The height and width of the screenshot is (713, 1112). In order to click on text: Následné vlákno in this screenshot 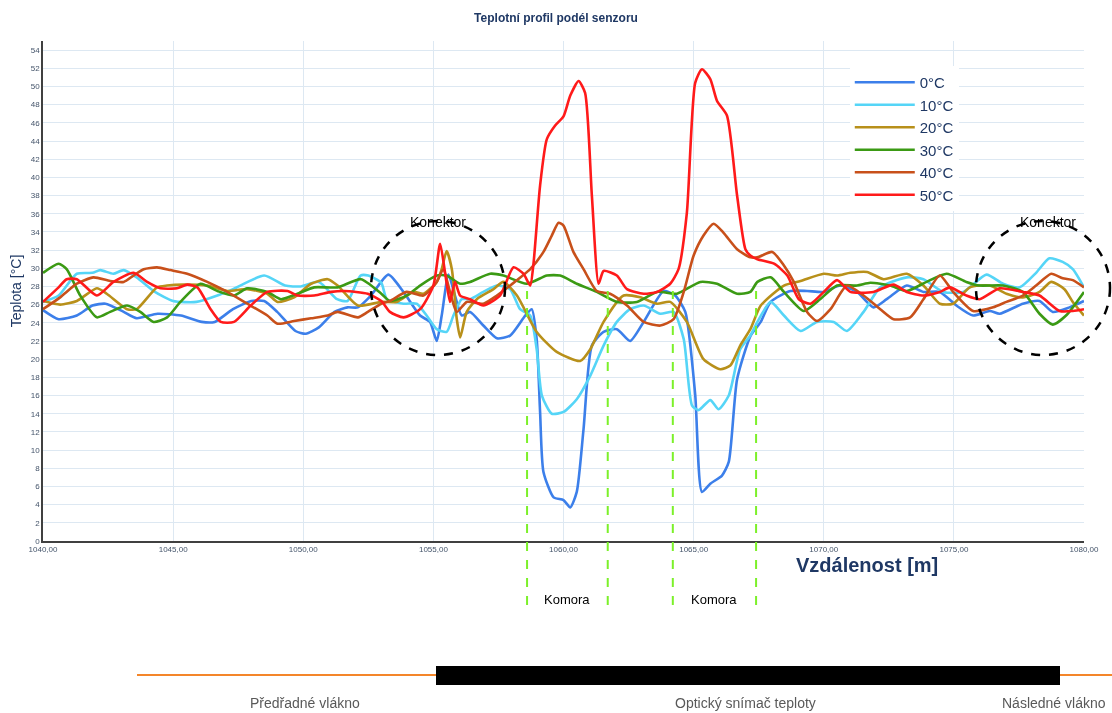, I will do `click(1054, 703)`.